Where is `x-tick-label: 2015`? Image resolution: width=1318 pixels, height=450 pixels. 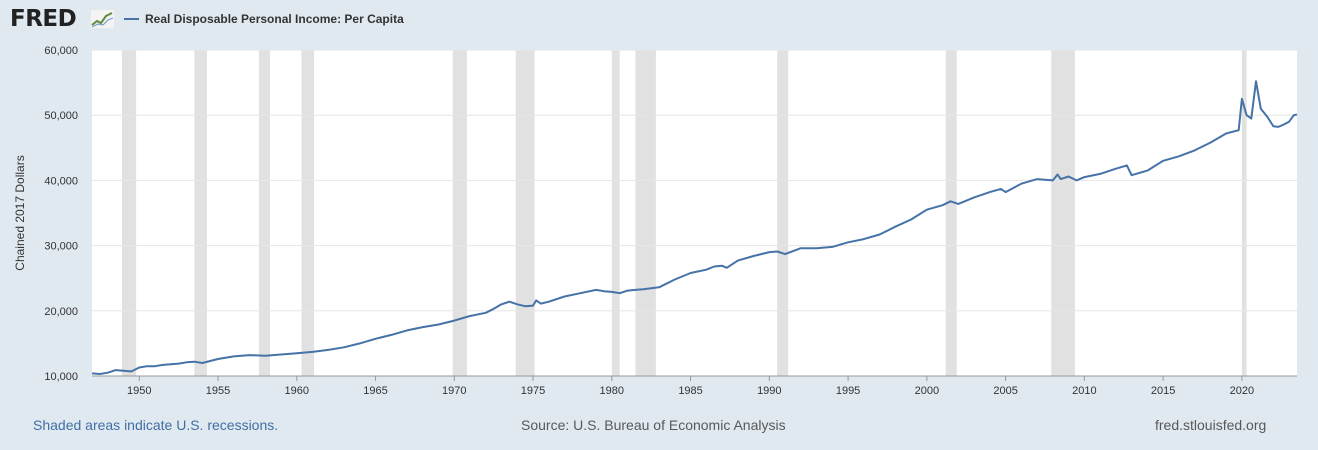
x-tick-label: 2015 is located at coordinates (1163, 391).